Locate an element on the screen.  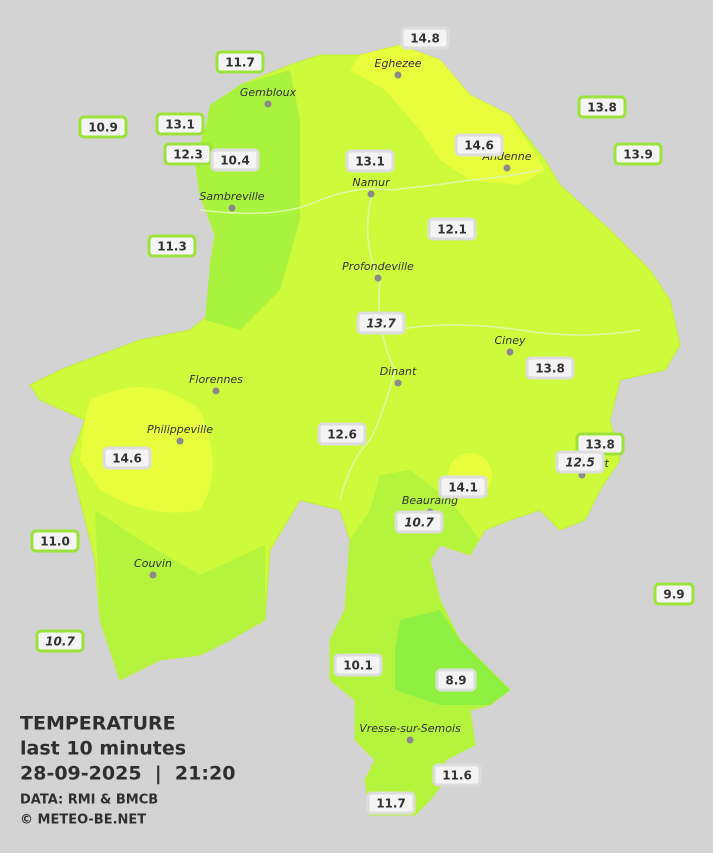
station-temp: 14.8 is located at coordinates (425, 39).